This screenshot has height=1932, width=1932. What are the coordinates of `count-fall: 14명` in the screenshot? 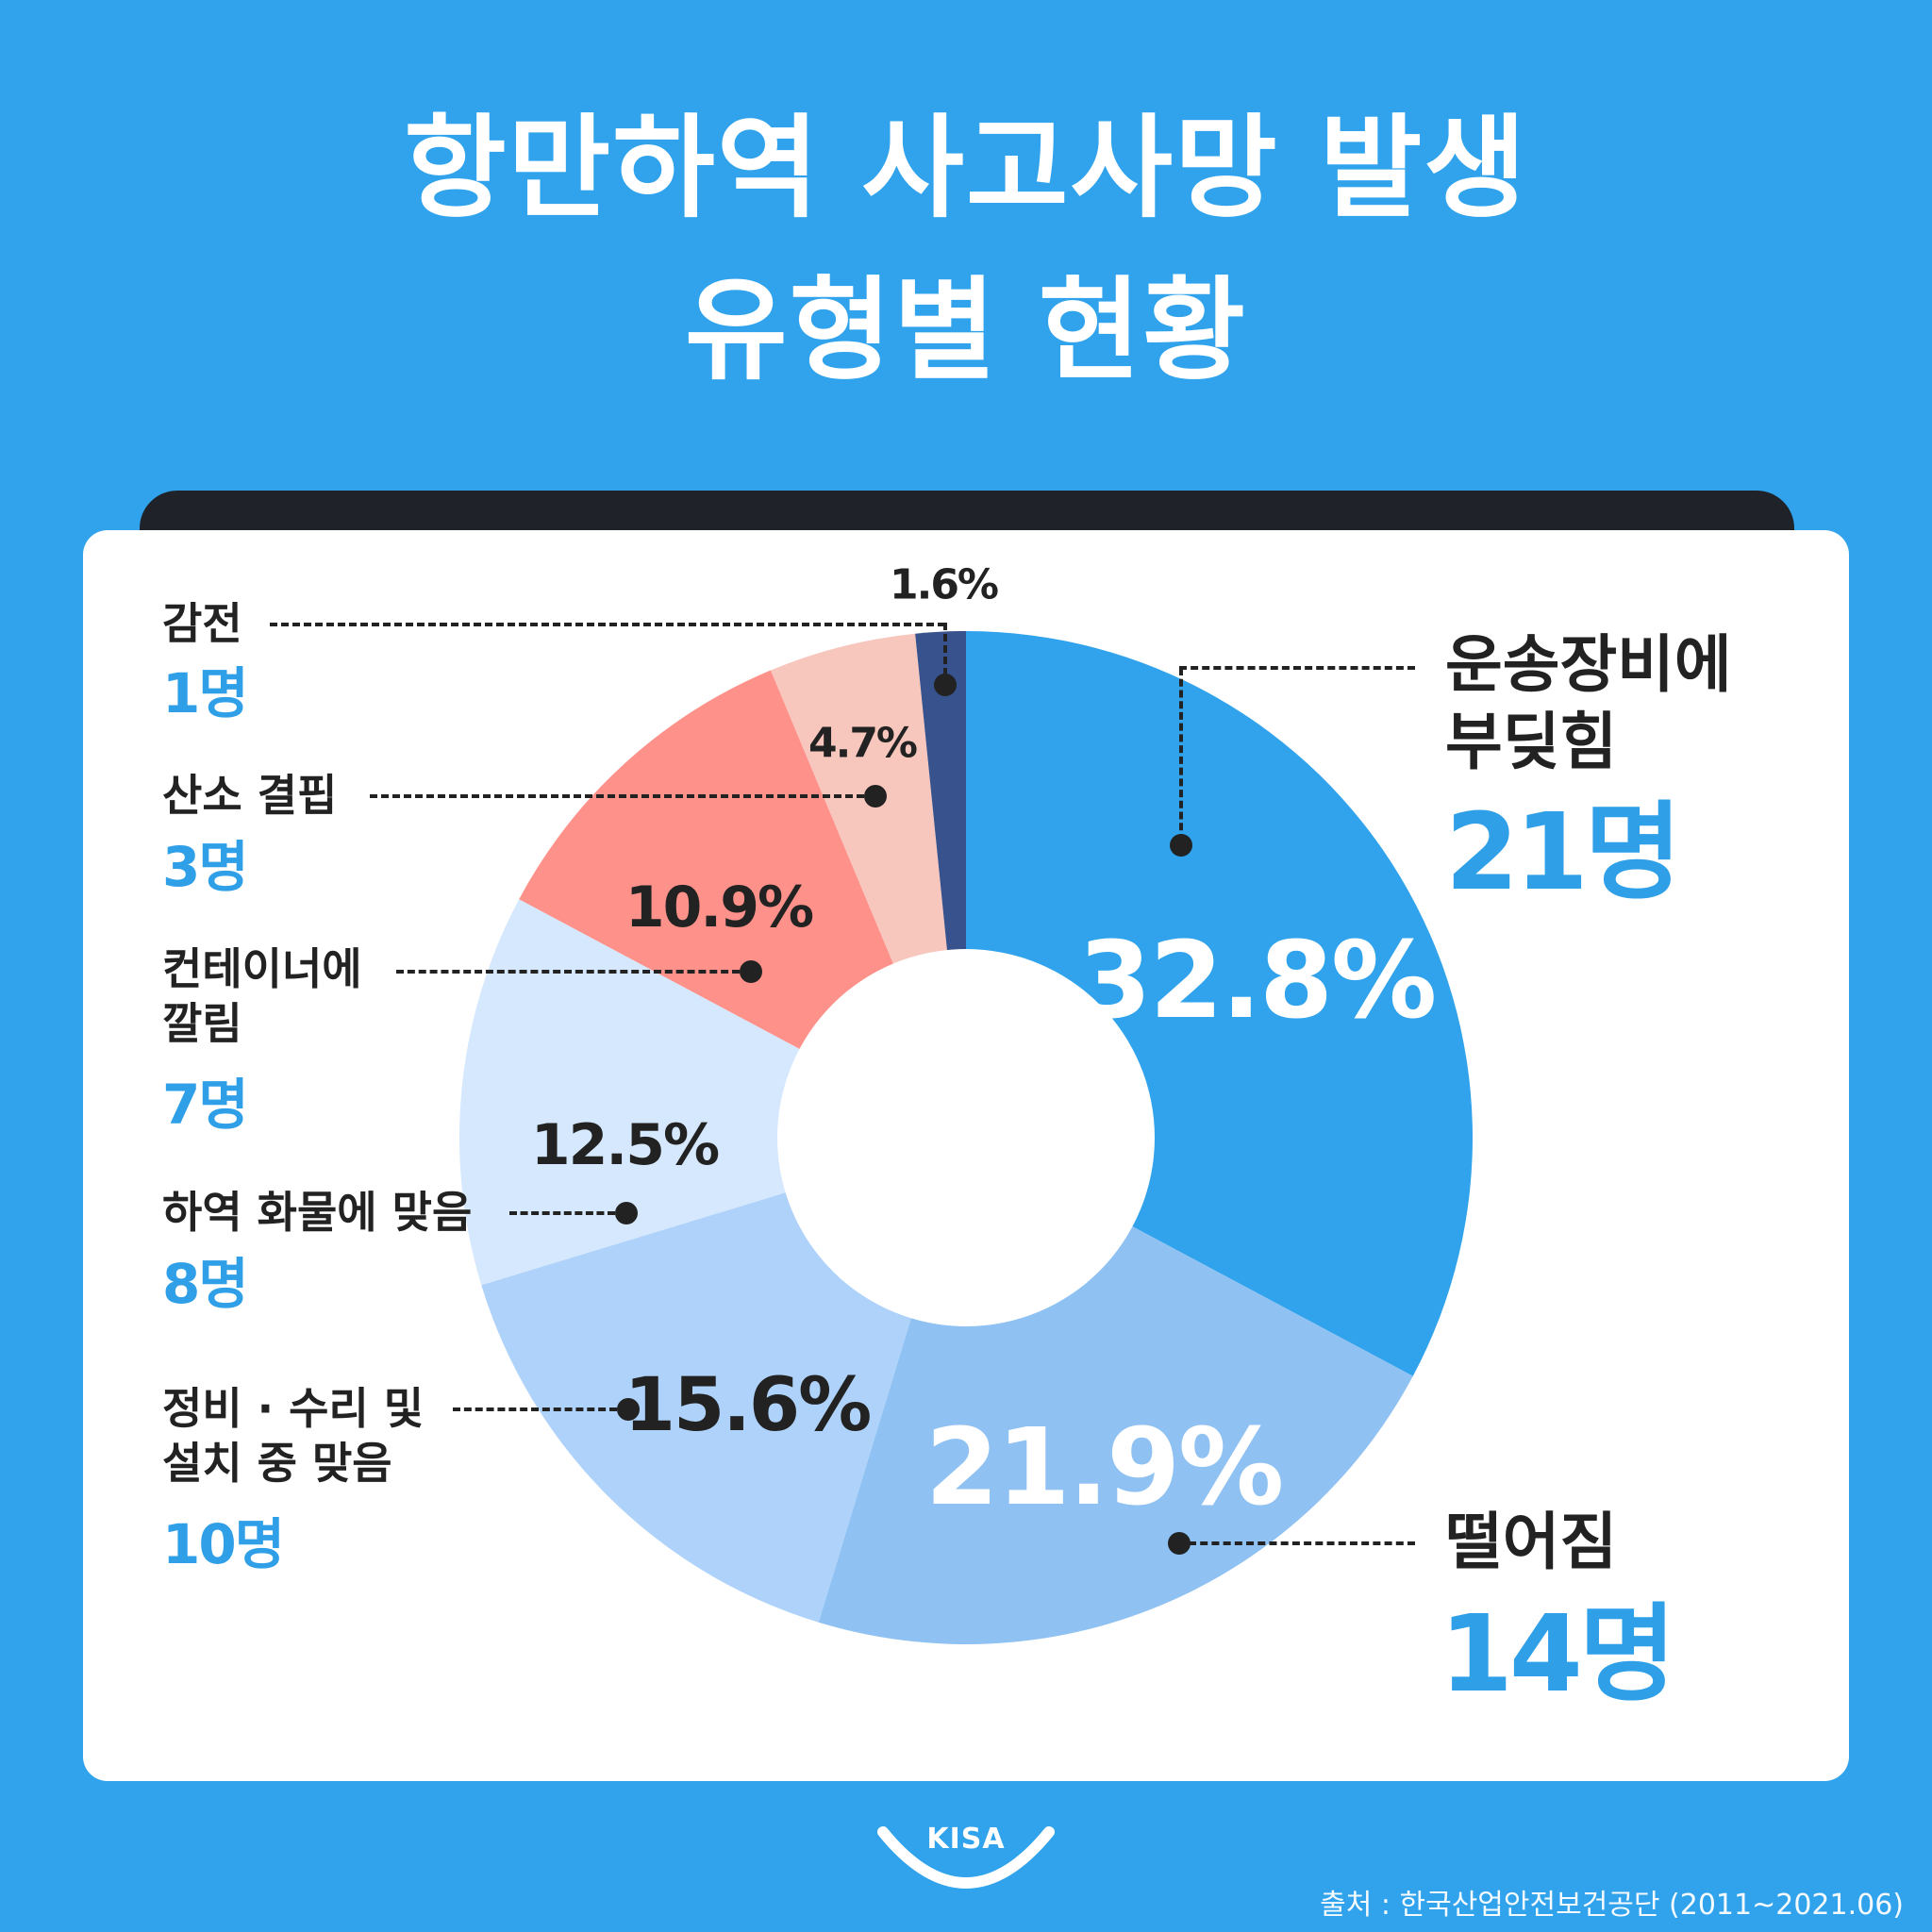 It's located at (1558, 1655).